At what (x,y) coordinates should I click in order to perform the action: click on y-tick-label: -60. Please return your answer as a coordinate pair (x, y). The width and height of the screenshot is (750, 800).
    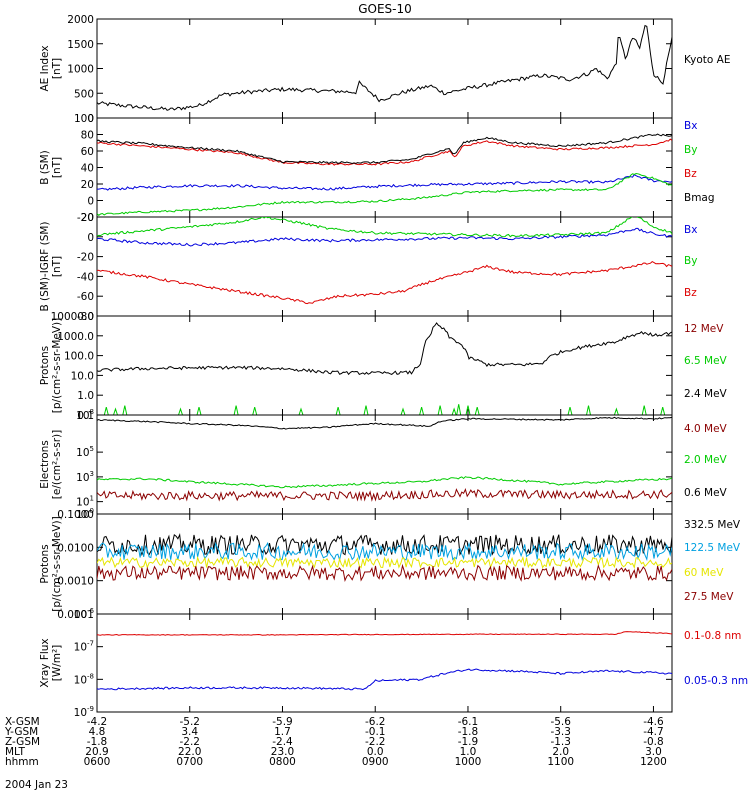
    Looking at the image, I should click on (85, 297).